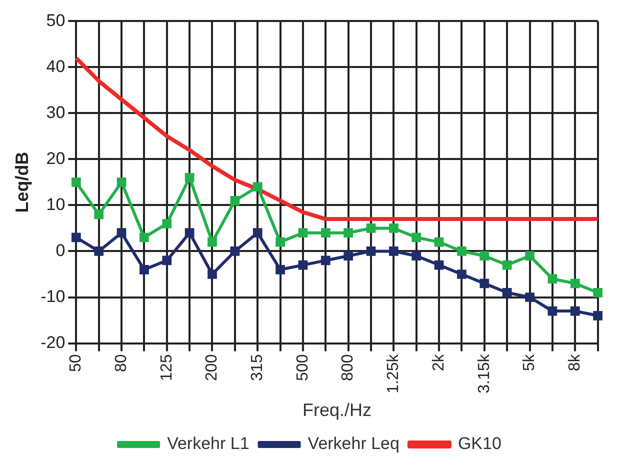  What do you see at coordinates (354, 444) in the screenshot?
I see `legend-label: Verkehr Leq` at bounding box center [354, 444].